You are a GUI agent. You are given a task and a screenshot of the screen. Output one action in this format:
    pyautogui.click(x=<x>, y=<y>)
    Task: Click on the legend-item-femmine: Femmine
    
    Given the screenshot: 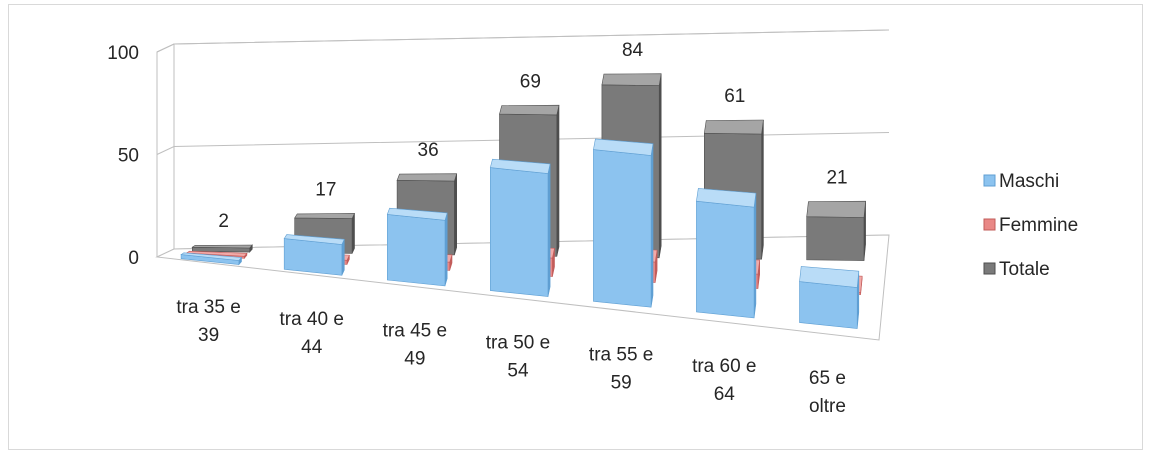 What is the action you would take?
    pyautogui.click(x=1030, y=225)
    